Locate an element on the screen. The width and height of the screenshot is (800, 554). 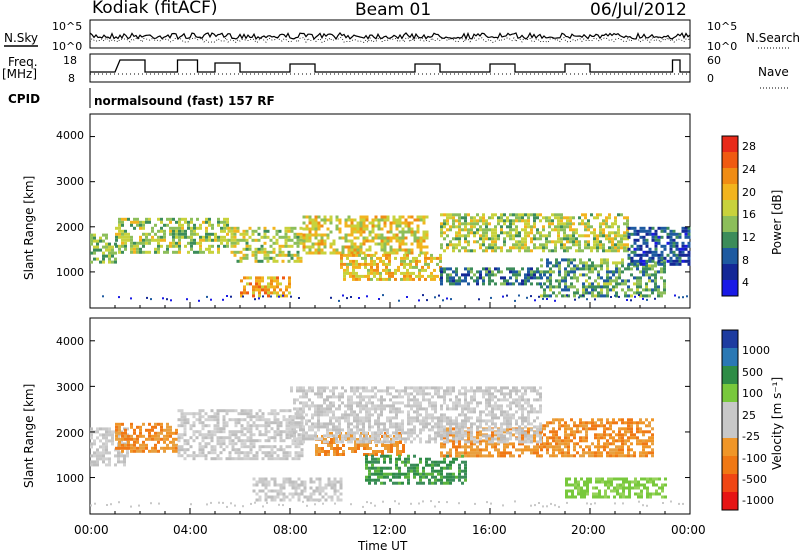
vel-ytick-4000: 4000 is located at coordinates (70, 341).